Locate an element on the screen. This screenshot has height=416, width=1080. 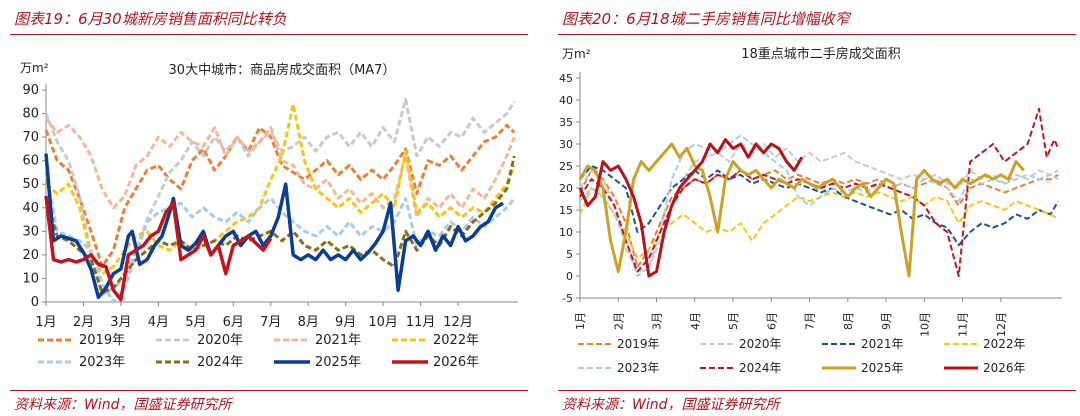
y-tick-label: 5 is located at coordinates (569, 254).